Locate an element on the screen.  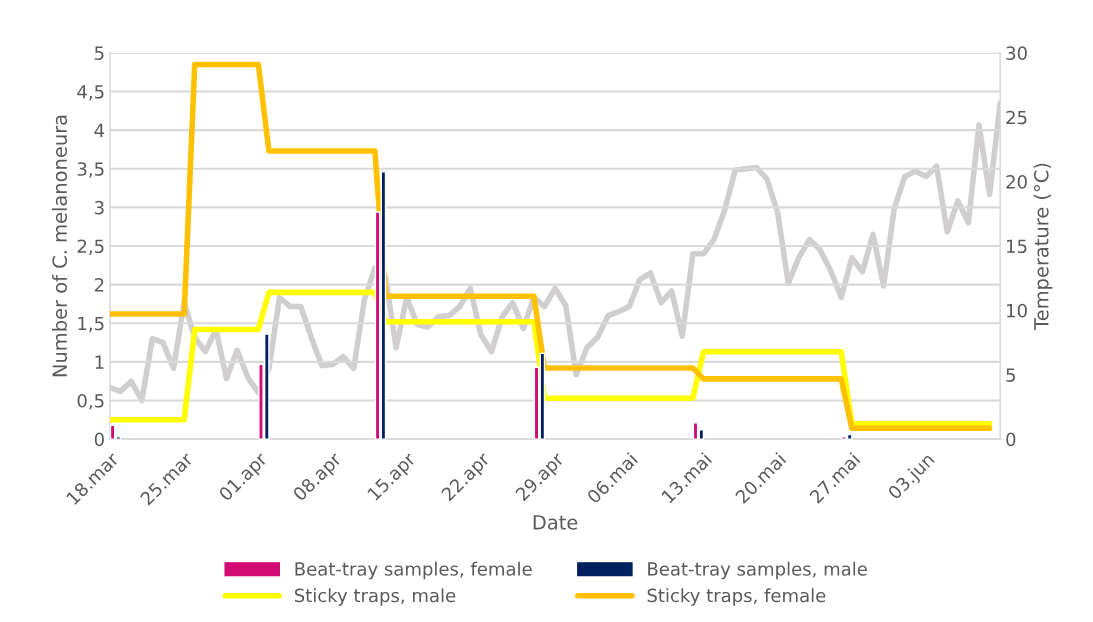
y2-tick-label: 30 is located at coordinates (1016, 53).